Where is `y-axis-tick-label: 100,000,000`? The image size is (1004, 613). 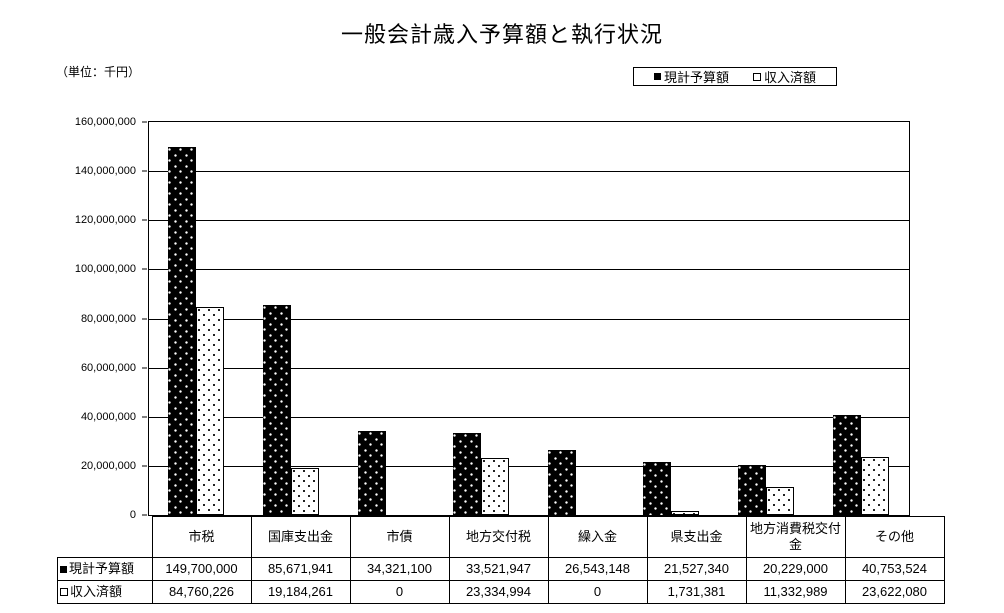 y-axis-tick-label: 100,000,000 is located at coordinates (105, 269).